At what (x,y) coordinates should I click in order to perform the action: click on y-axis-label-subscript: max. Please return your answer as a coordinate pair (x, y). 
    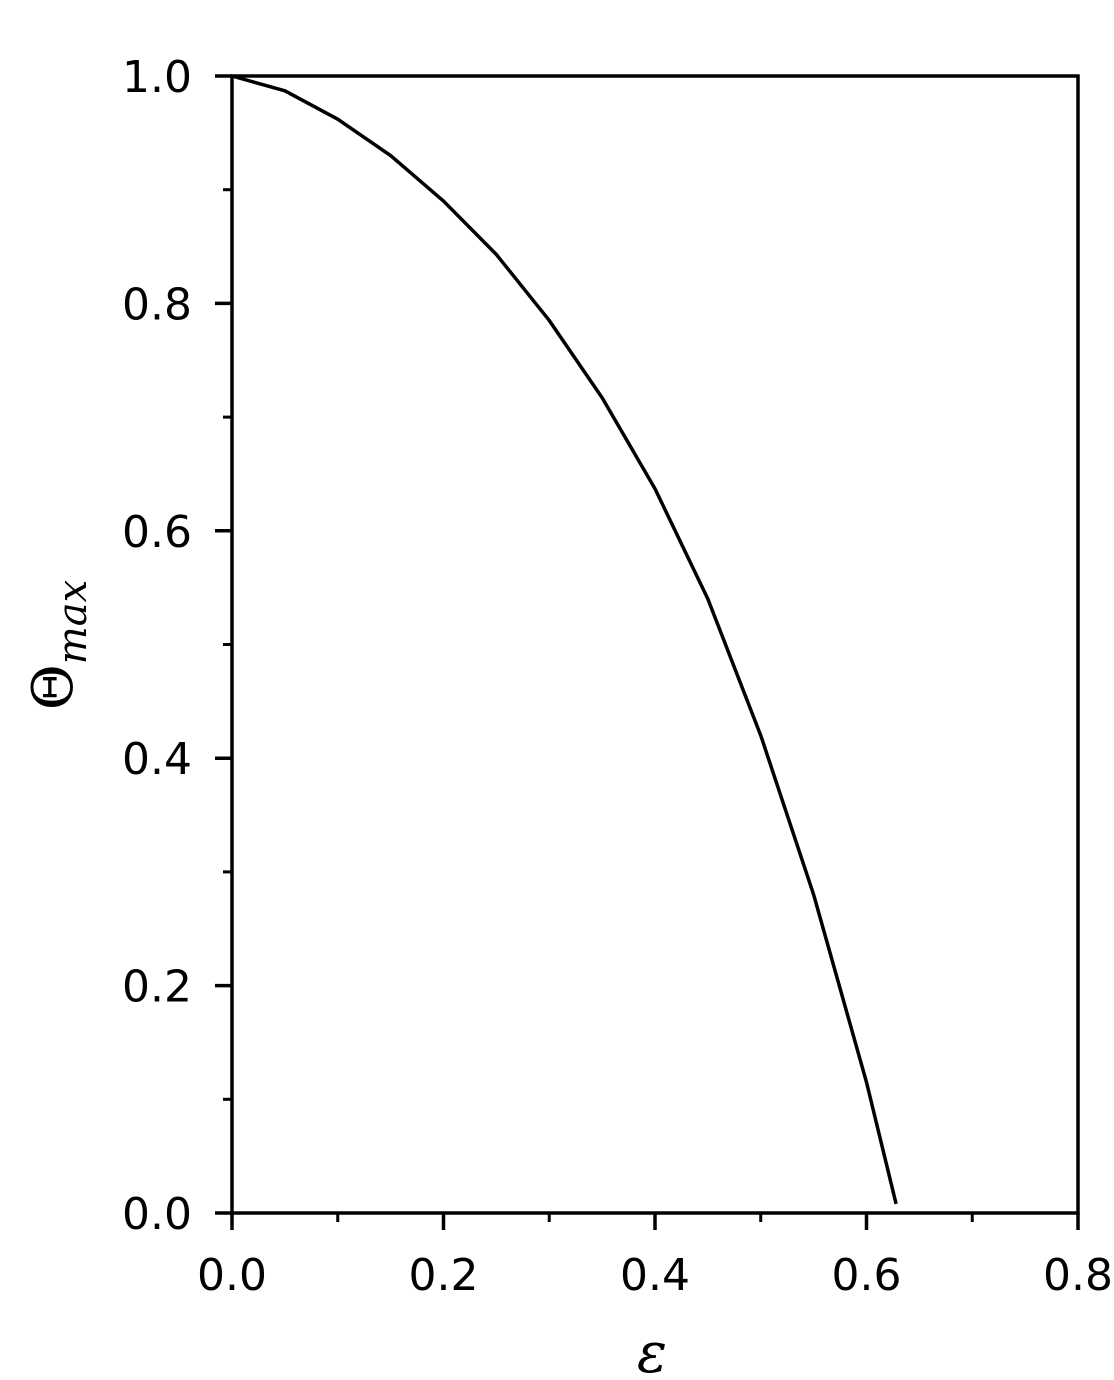
    Looking at the image, I should click on (73, 622).